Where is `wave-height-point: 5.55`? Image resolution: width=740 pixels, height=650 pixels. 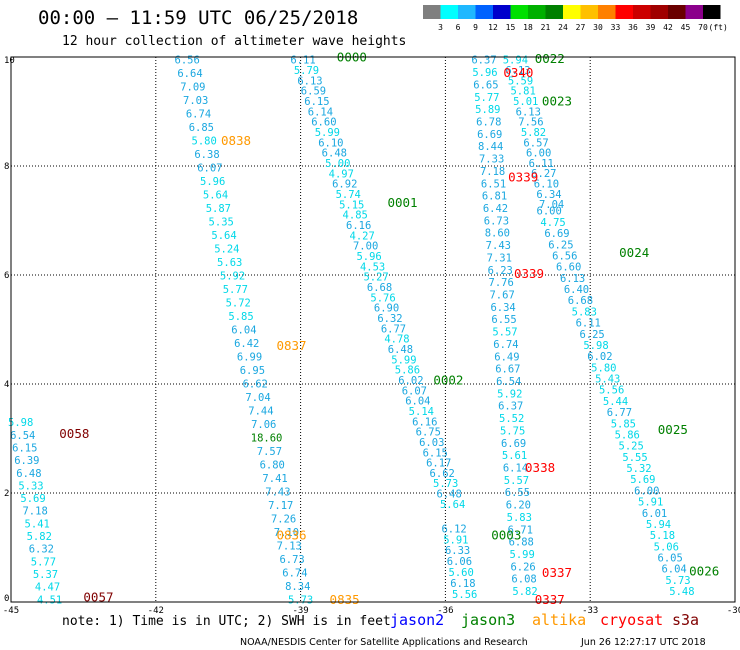
wave-height-point: 5.55 is located at coordinates (634, 458).